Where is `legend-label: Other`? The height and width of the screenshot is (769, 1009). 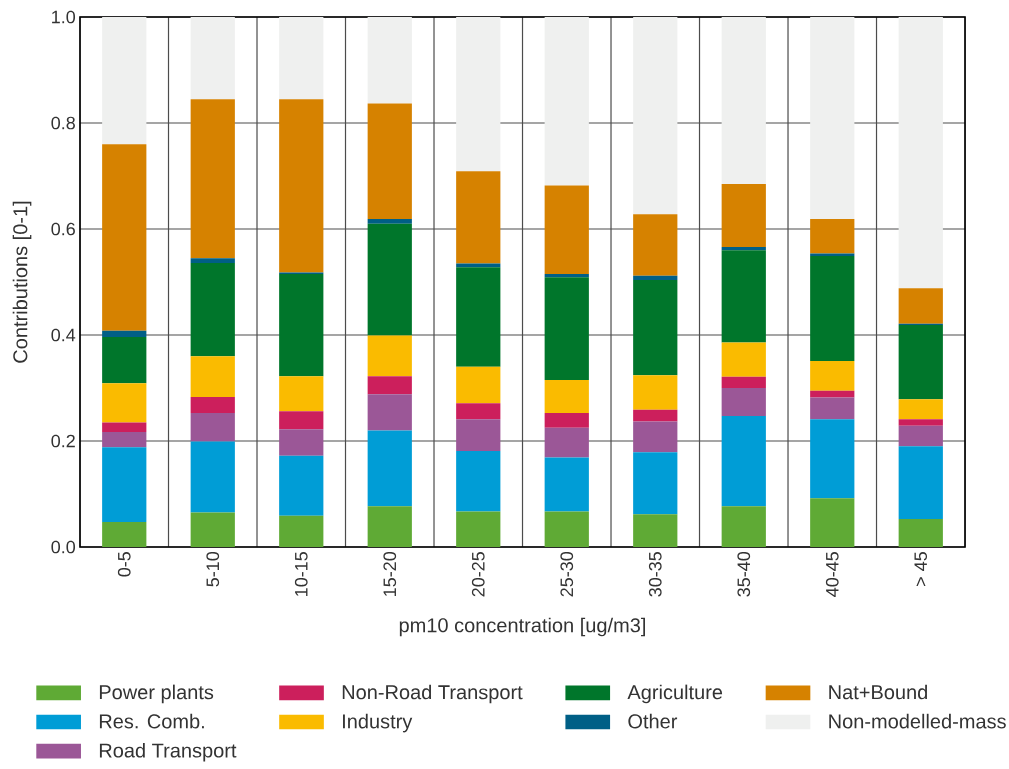
legend-label: Other is located at coordinates (653, 721).